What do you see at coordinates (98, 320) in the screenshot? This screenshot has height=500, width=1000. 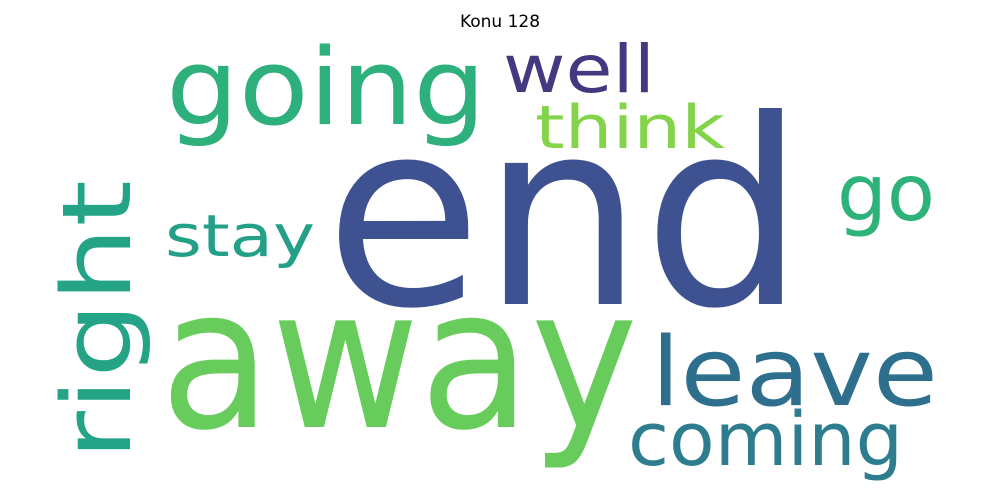 I see `word-right: right` at bounding box center [98, 320].